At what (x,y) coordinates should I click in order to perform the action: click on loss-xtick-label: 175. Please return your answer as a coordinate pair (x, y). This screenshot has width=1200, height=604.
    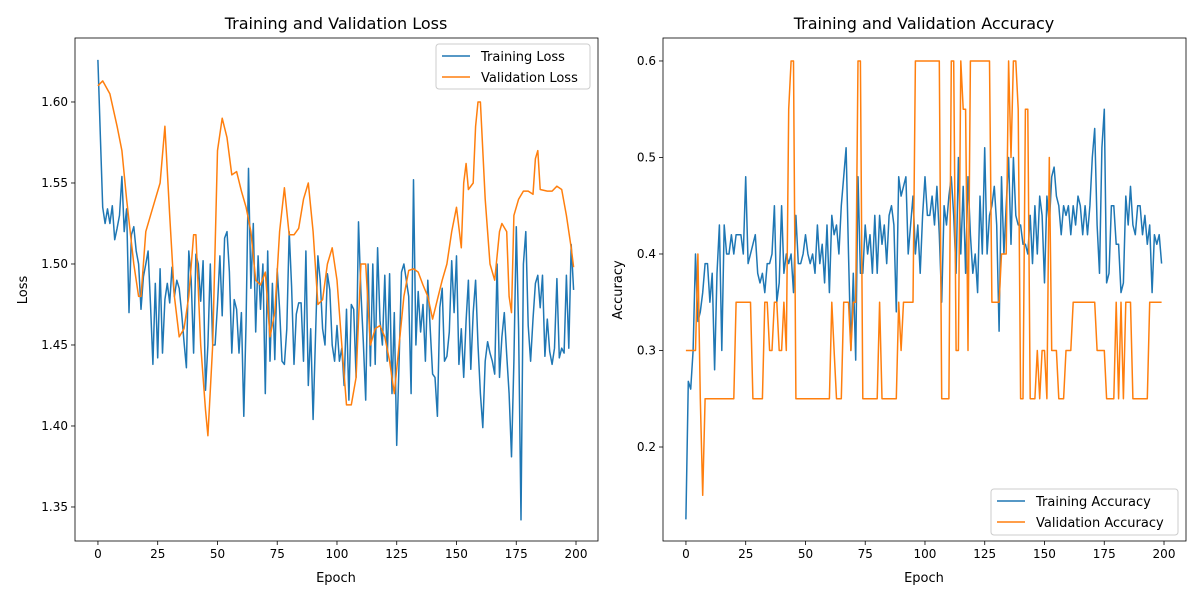
    Looking at the image, I should click on (516, 554).